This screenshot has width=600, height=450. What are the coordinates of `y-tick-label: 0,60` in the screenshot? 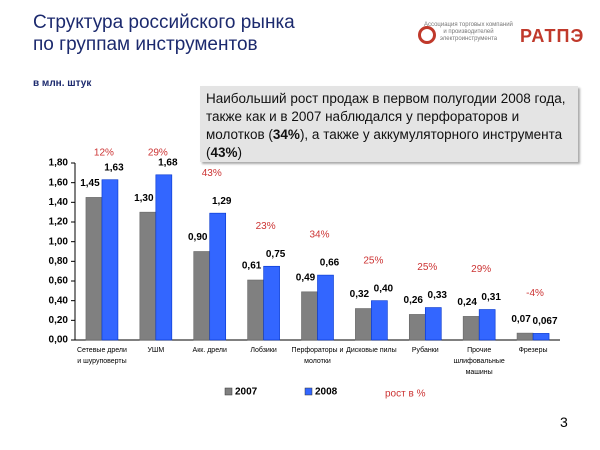 It's located at (59, 281).